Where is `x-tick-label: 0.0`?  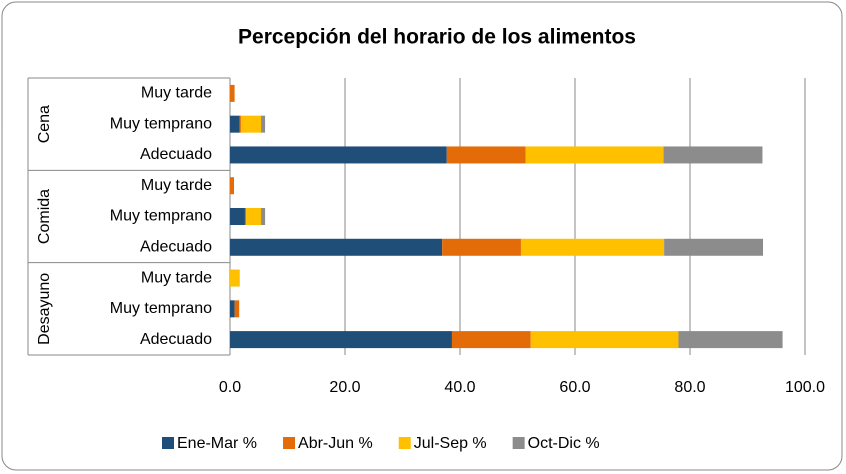 x-tick-label: 0.0 is located at coordinates (230, 387).